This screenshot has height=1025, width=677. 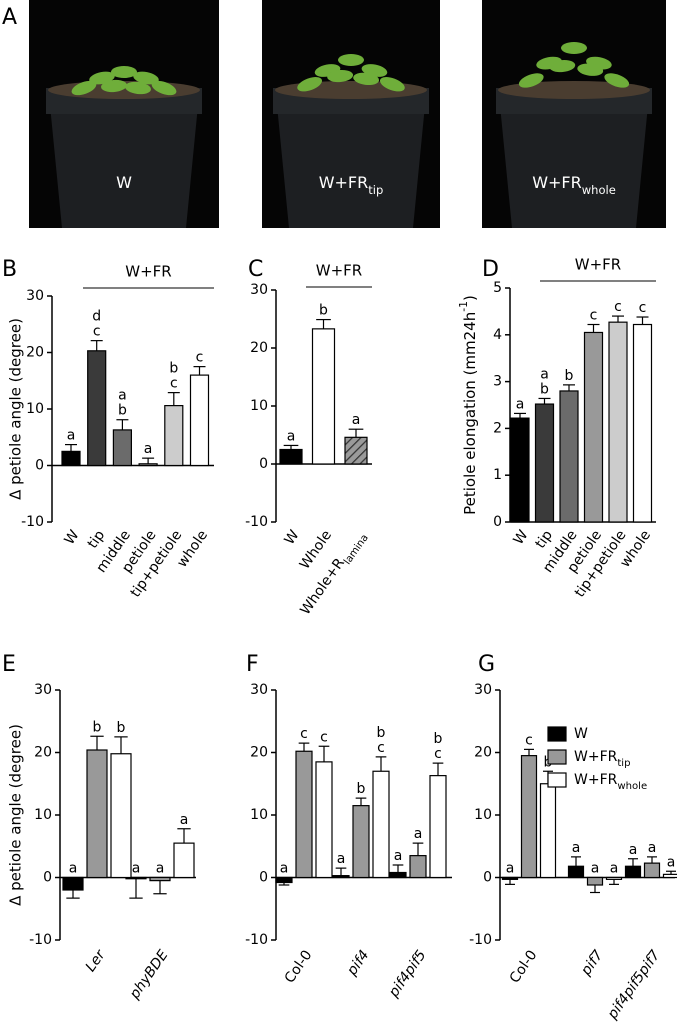 I want to click on photo-caption-part: W, so click(x=124, y=182).